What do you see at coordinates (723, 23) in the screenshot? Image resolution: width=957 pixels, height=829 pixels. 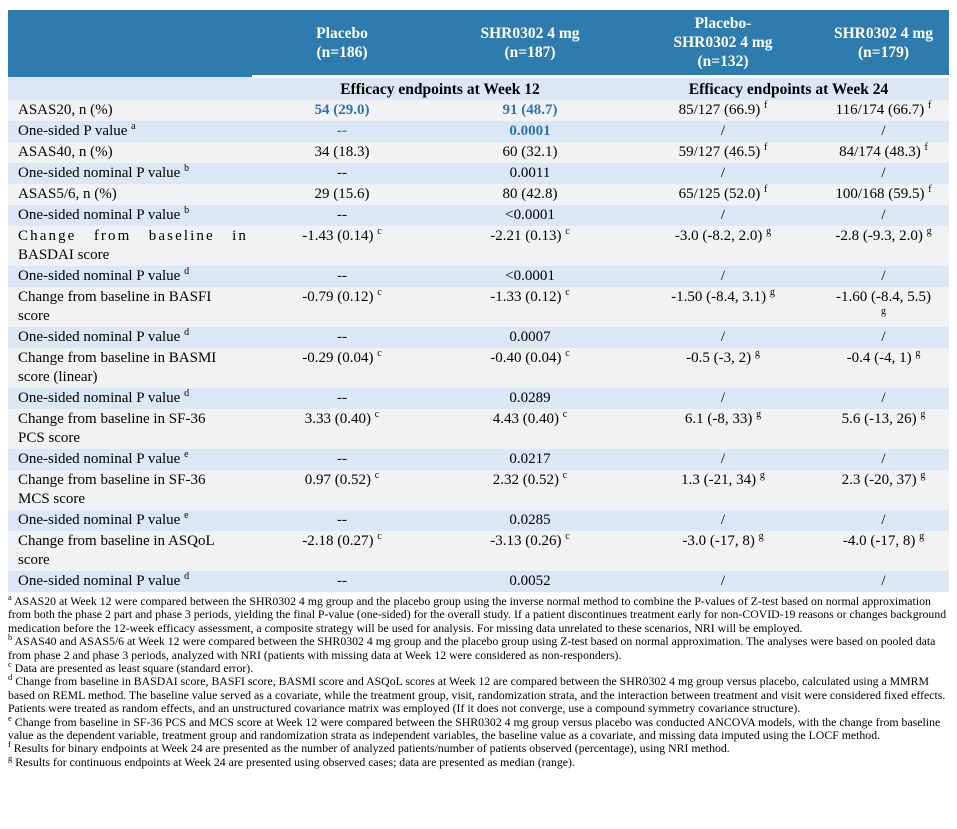 I see `column-header-line: Placebo-` at bounding box center [723, 23].